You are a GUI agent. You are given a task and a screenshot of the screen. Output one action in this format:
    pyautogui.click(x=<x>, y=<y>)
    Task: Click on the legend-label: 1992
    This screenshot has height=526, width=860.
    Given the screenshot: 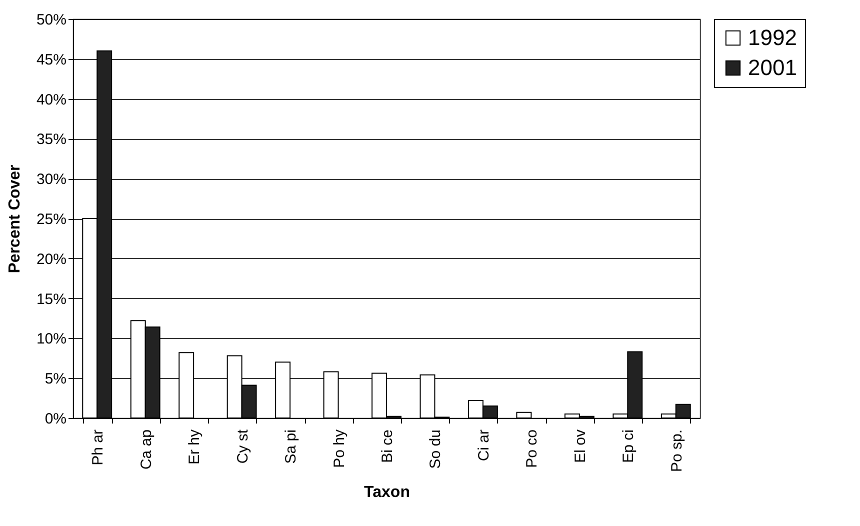 What is the action you would take?
    pyautogui.click(x=772, y=37)
    